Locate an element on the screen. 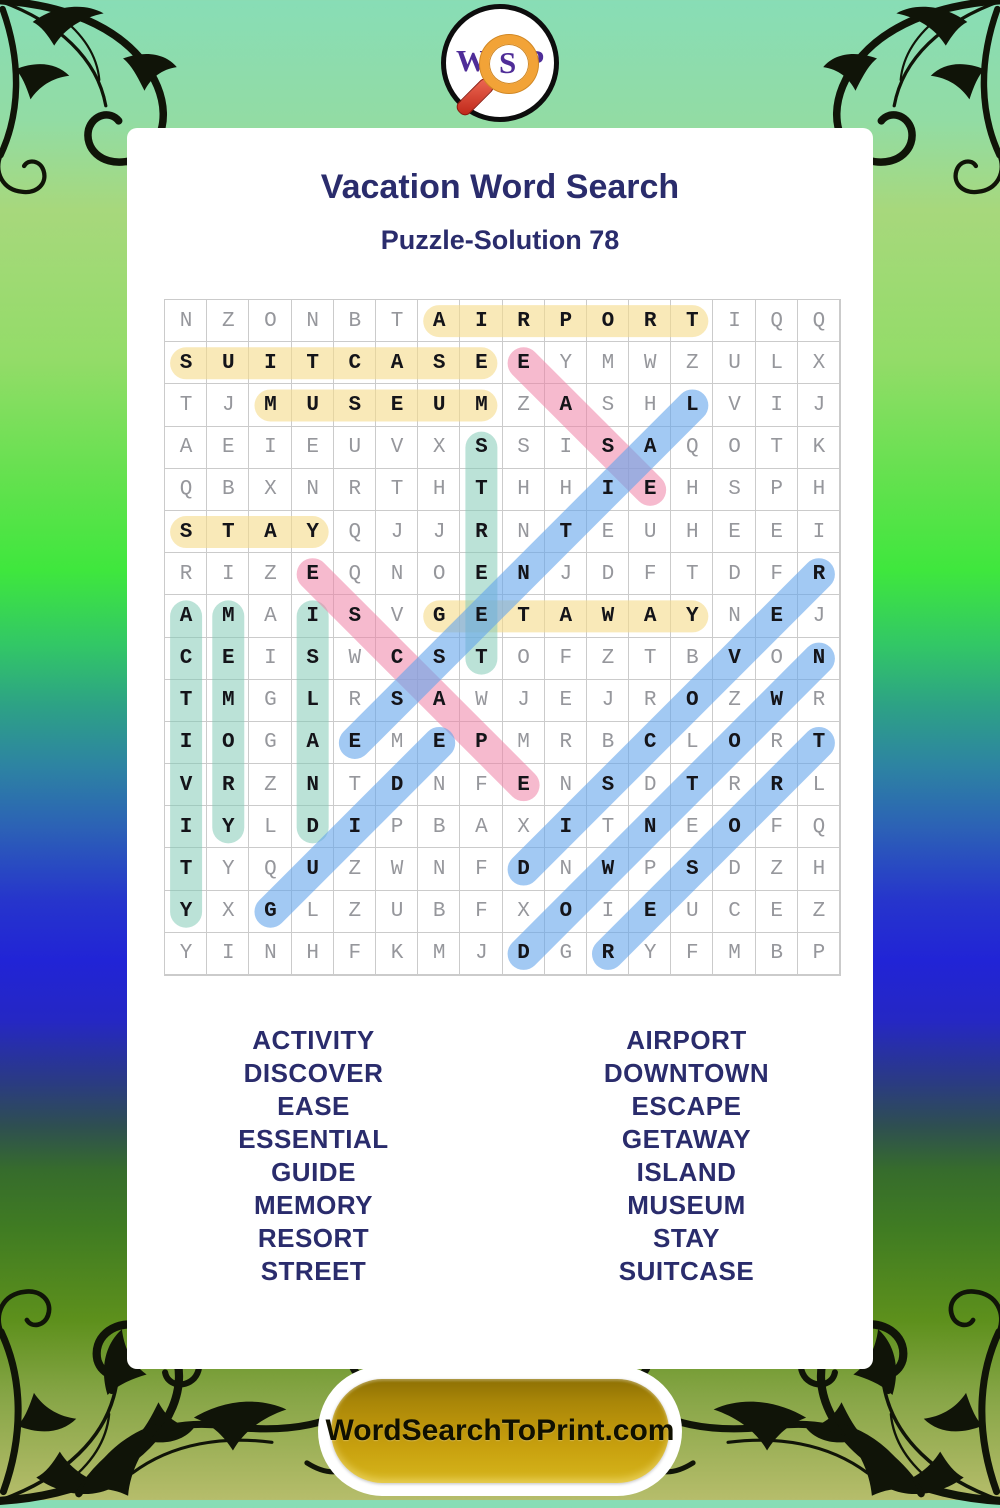 The image size is (1000, 1508). grid-cell: D is located at coordinates (523, 870).